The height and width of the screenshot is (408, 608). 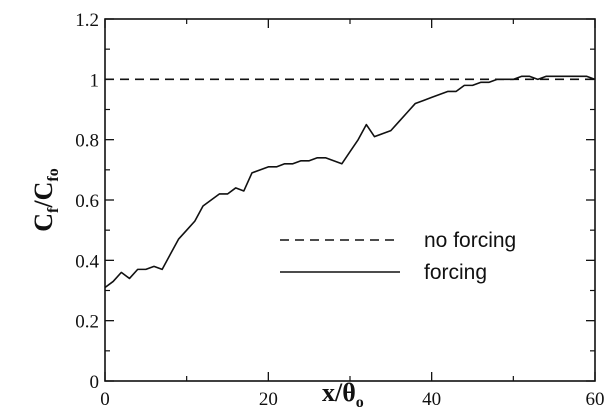 What do you see at coordinates (398, 256) in the screenshot?
I see `legend: no forcing forcing` at bounding box center [398, 256].